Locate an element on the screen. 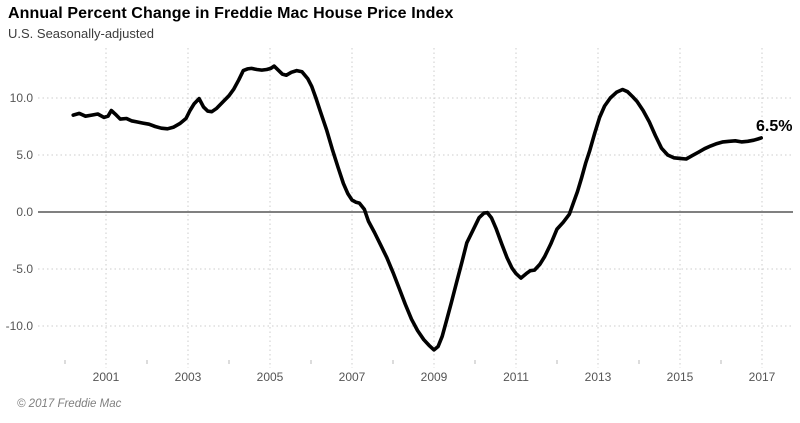  x-axis-labels: 2001 2003 2005 2007 2009 2011 2013 2015 2017 is located at coordinates (434, 377).